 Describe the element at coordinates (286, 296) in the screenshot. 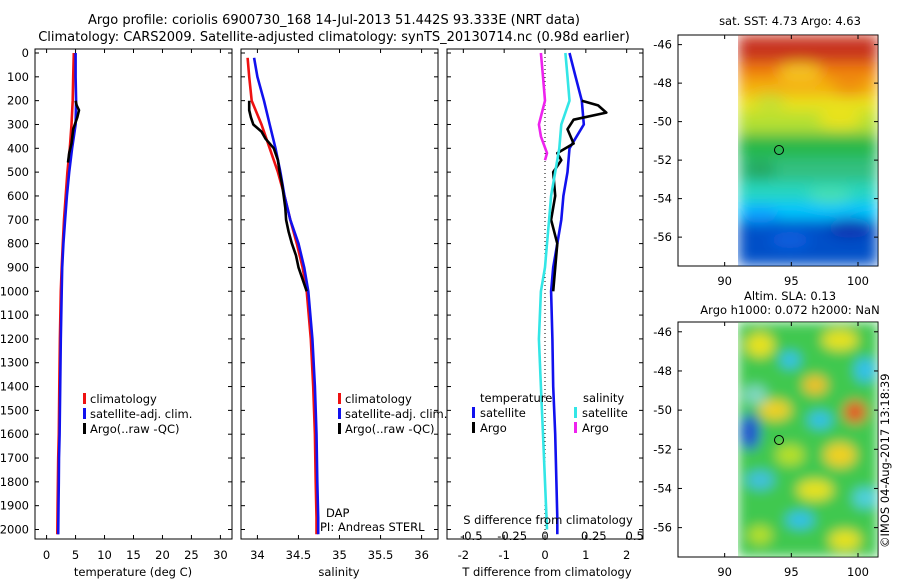

I see `series-line-satellite-adj-clim-` at that location.